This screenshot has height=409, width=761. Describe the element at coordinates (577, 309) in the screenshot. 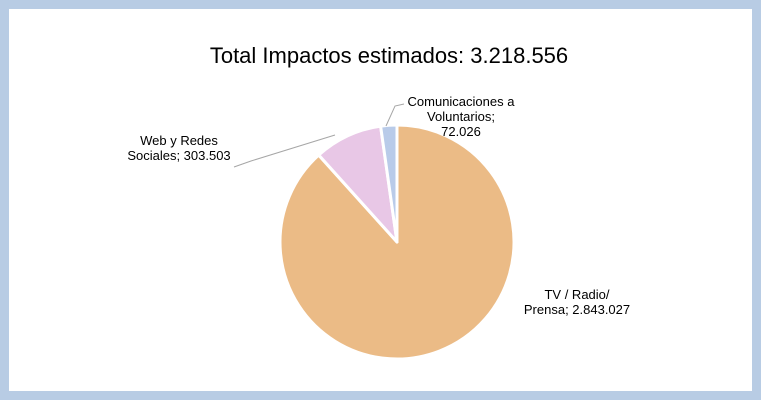

I see `slice-label-line: Prensa; 2.843.027` at that location.